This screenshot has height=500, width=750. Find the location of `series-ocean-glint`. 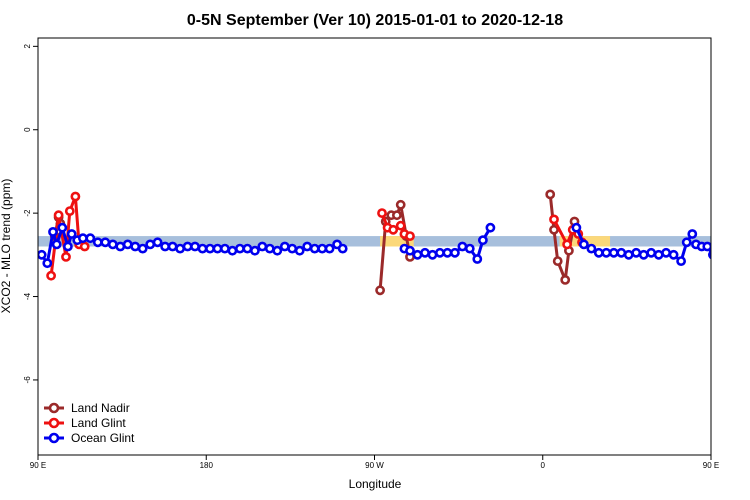

series-ocean-glint is located at coordinates (388, 245).